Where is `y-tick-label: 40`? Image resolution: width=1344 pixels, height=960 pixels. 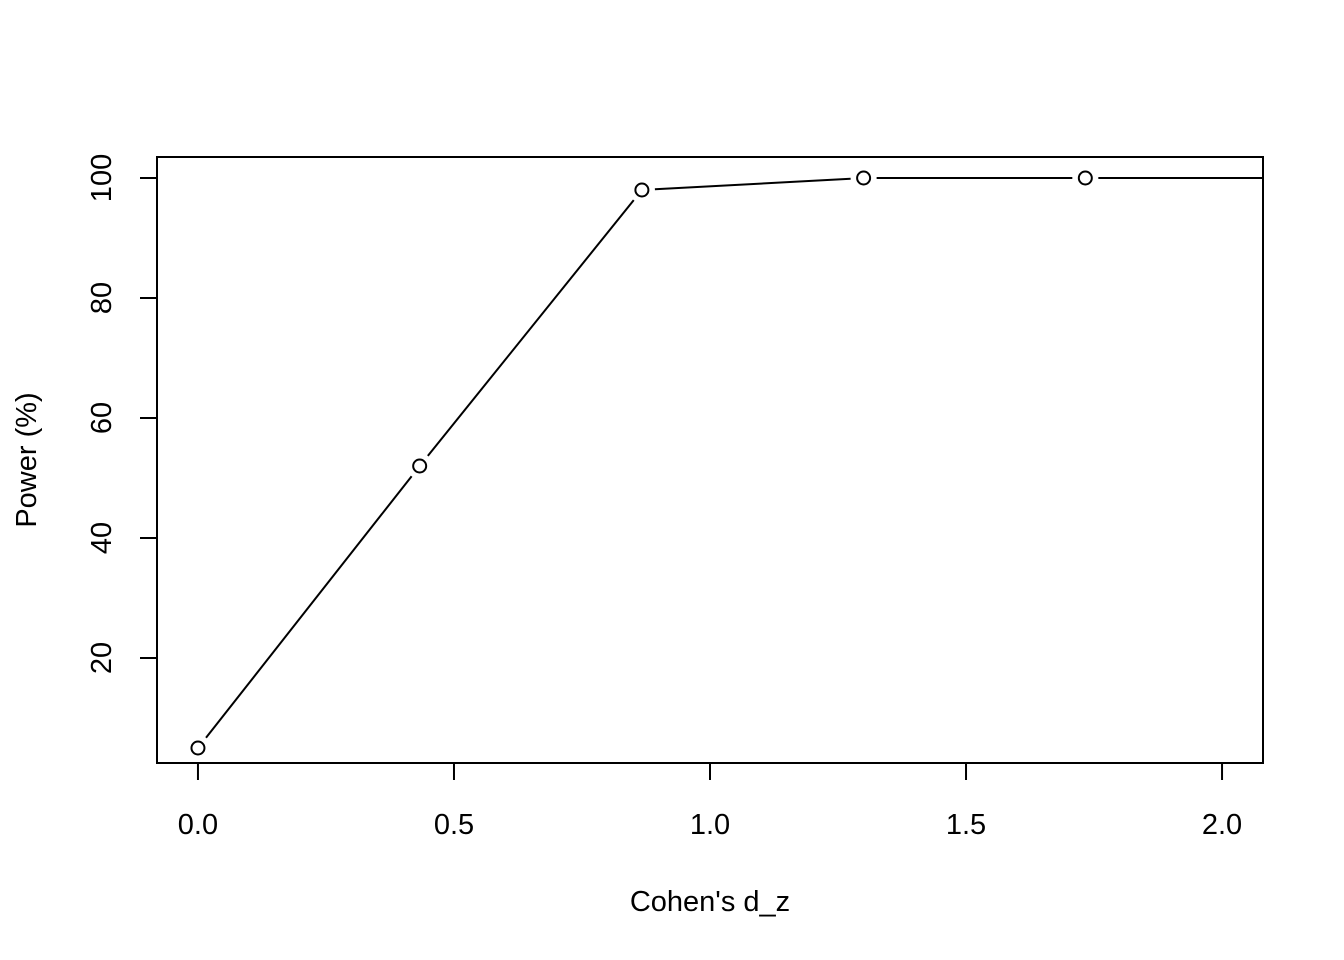 y-tick-label: 40 is located at coordinates (102, 538).